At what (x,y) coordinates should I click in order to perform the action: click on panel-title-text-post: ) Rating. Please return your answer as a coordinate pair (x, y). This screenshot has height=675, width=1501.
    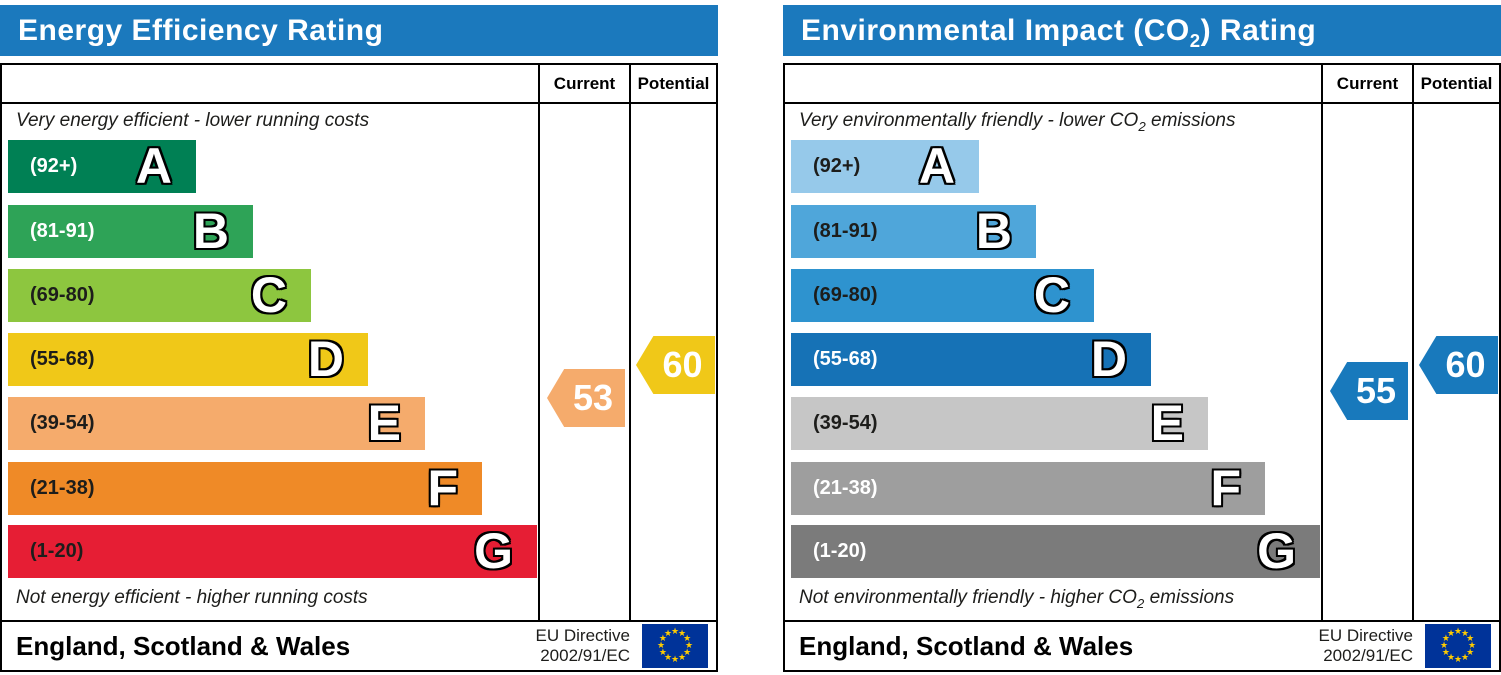
    Looking at the image, I should click on (1258, 30).